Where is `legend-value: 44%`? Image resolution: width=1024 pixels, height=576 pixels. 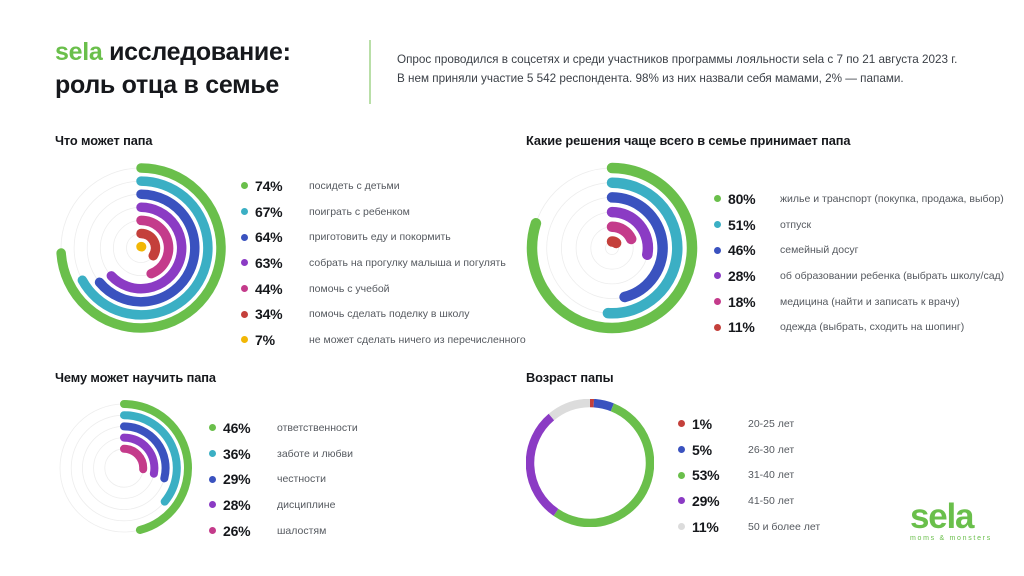 legend-value: 44% is located at coordinates (269, 288).